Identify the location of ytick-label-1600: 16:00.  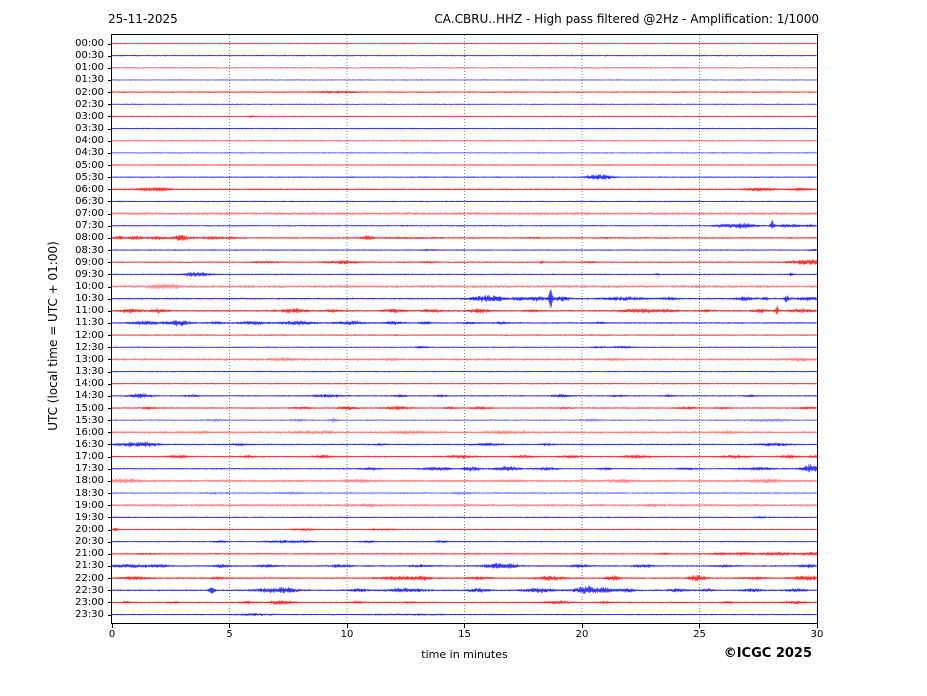
(89, 432).